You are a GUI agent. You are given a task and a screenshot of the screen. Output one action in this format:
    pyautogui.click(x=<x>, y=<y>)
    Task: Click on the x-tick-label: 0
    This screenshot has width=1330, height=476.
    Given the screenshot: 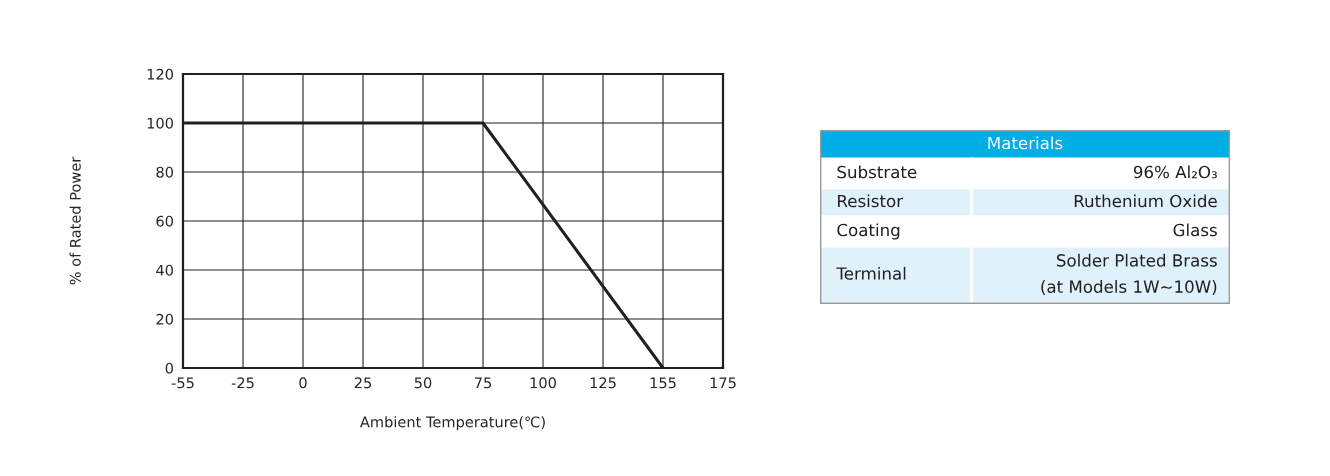 What is the action you would take?
    pyautogui.click(x=303, y=383)
    